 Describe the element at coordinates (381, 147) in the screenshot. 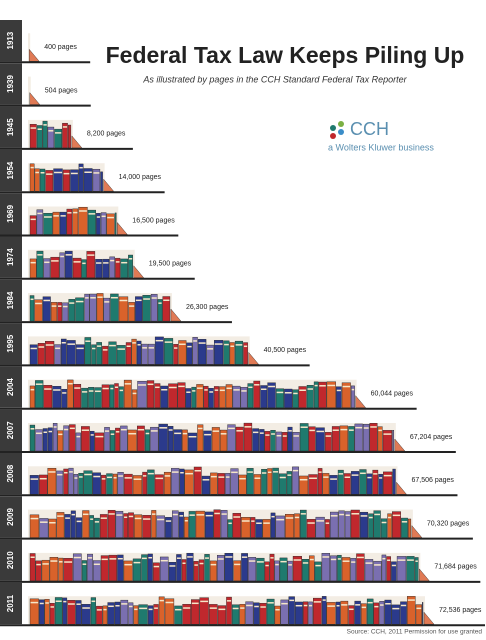

I see `logo-tagline: a Wolters Kluwer business` at that location.